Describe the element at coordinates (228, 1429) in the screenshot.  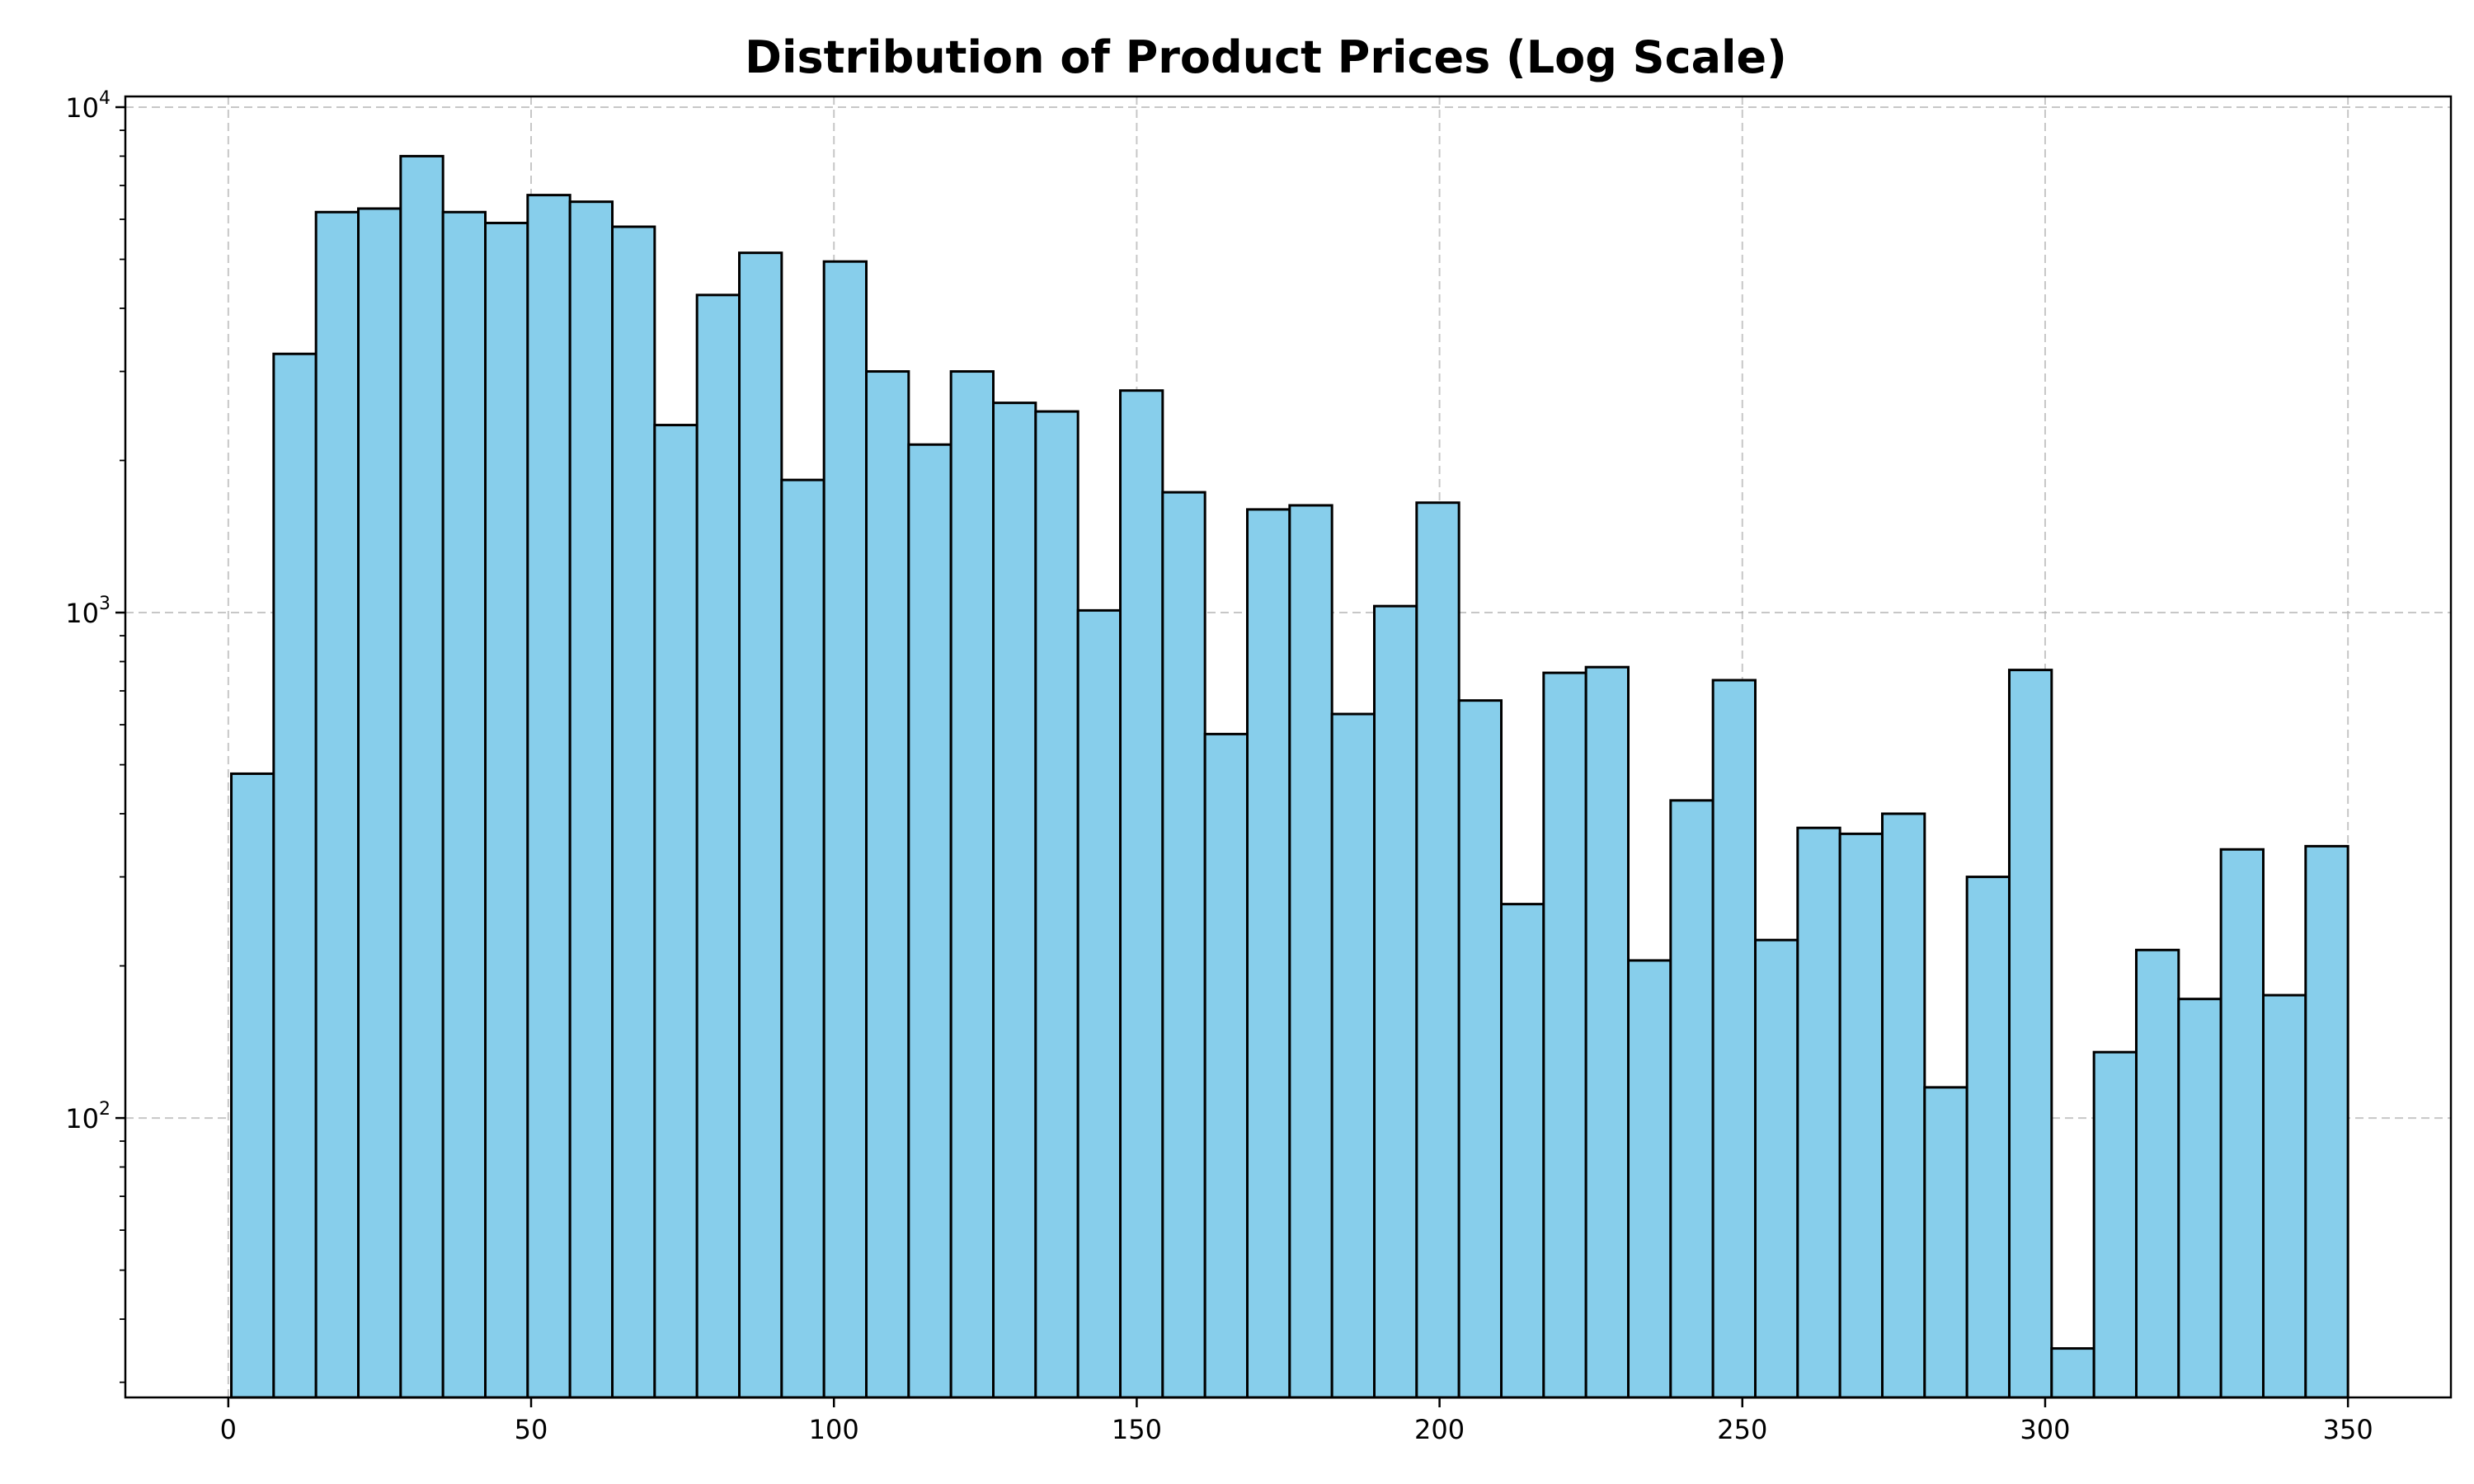
I see `x-tick-label: 0` at that location.